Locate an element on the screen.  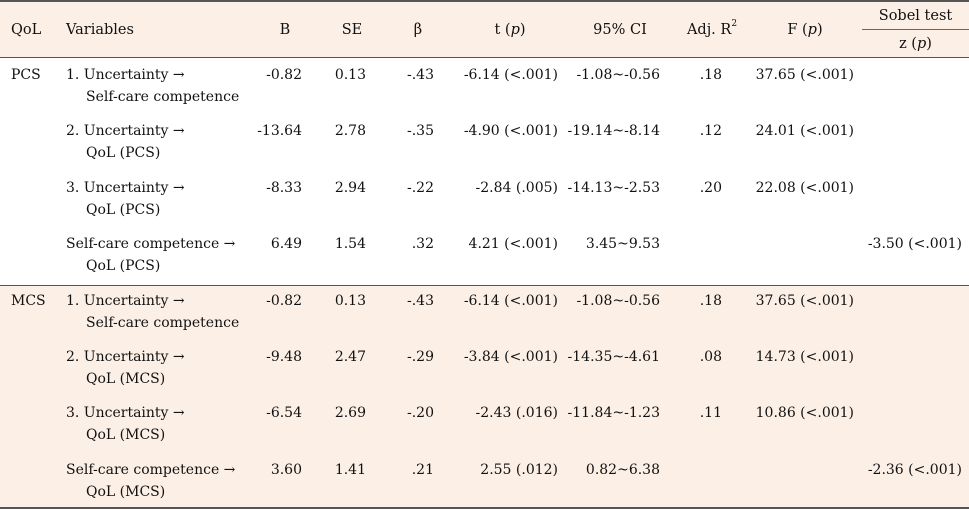
top-rule is located at coordinates (484, 1).